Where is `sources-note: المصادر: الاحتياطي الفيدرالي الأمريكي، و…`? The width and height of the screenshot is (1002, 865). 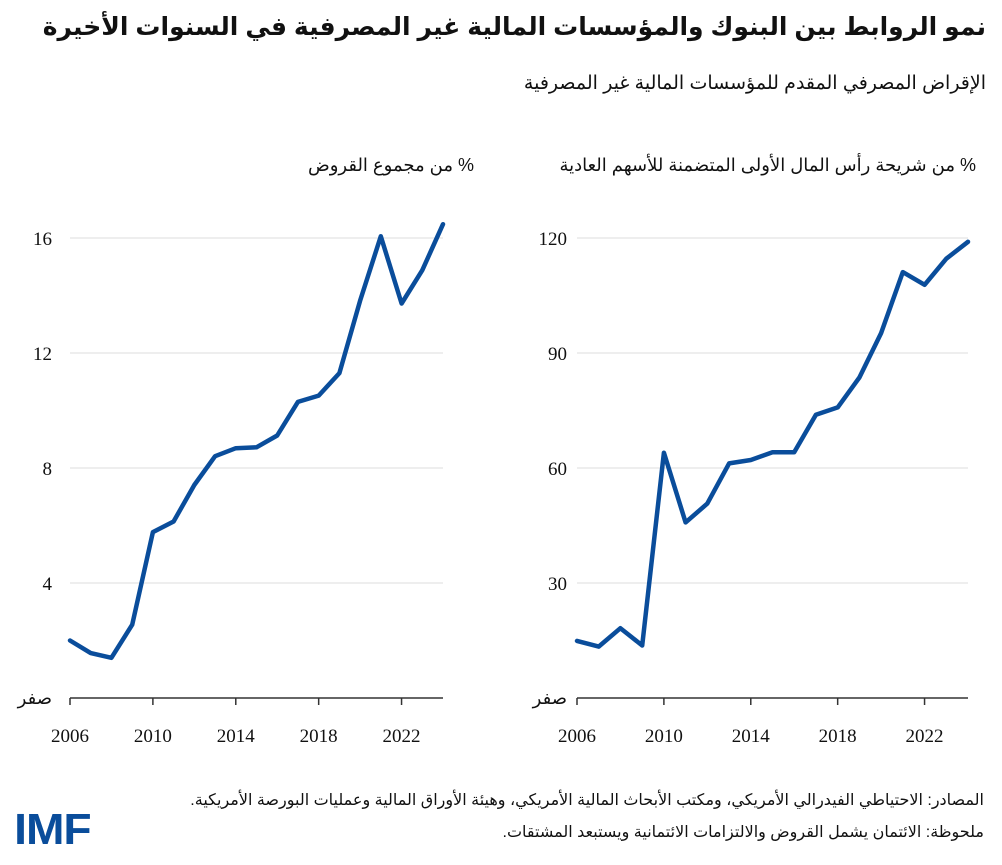
sources-note: المصادر: الاحتياطي الفيدرالي الأمريكي، و… is located at coordinates (587, 800).